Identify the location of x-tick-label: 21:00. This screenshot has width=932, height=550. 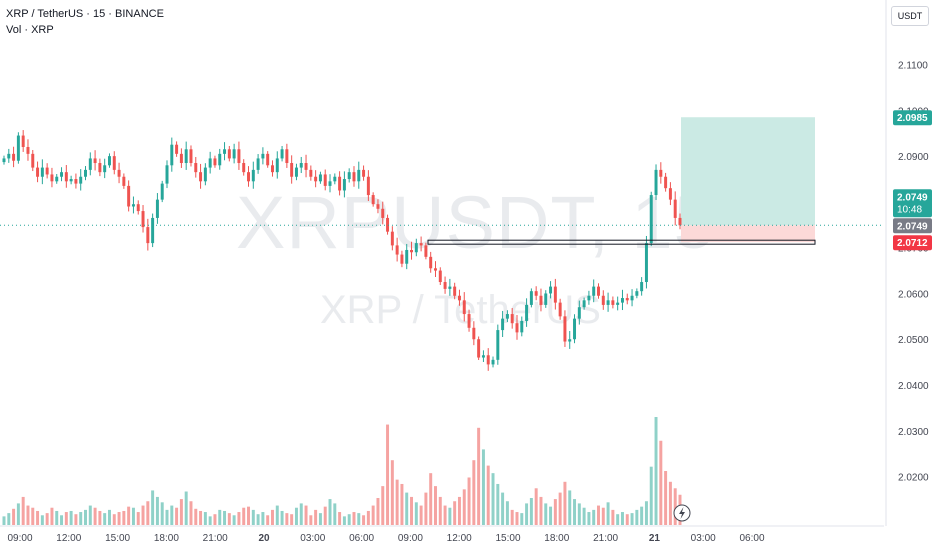
(605, 538).